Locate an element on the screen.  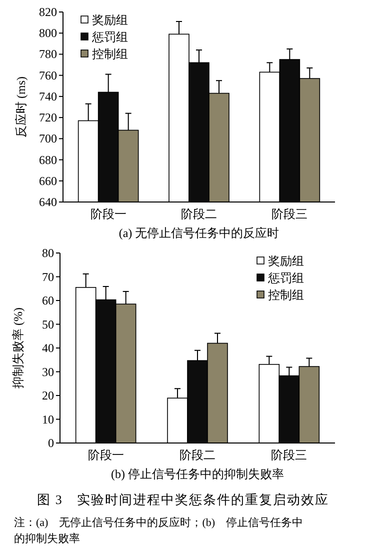
y-tick-label: 10 is located at coordinates (48, 419).